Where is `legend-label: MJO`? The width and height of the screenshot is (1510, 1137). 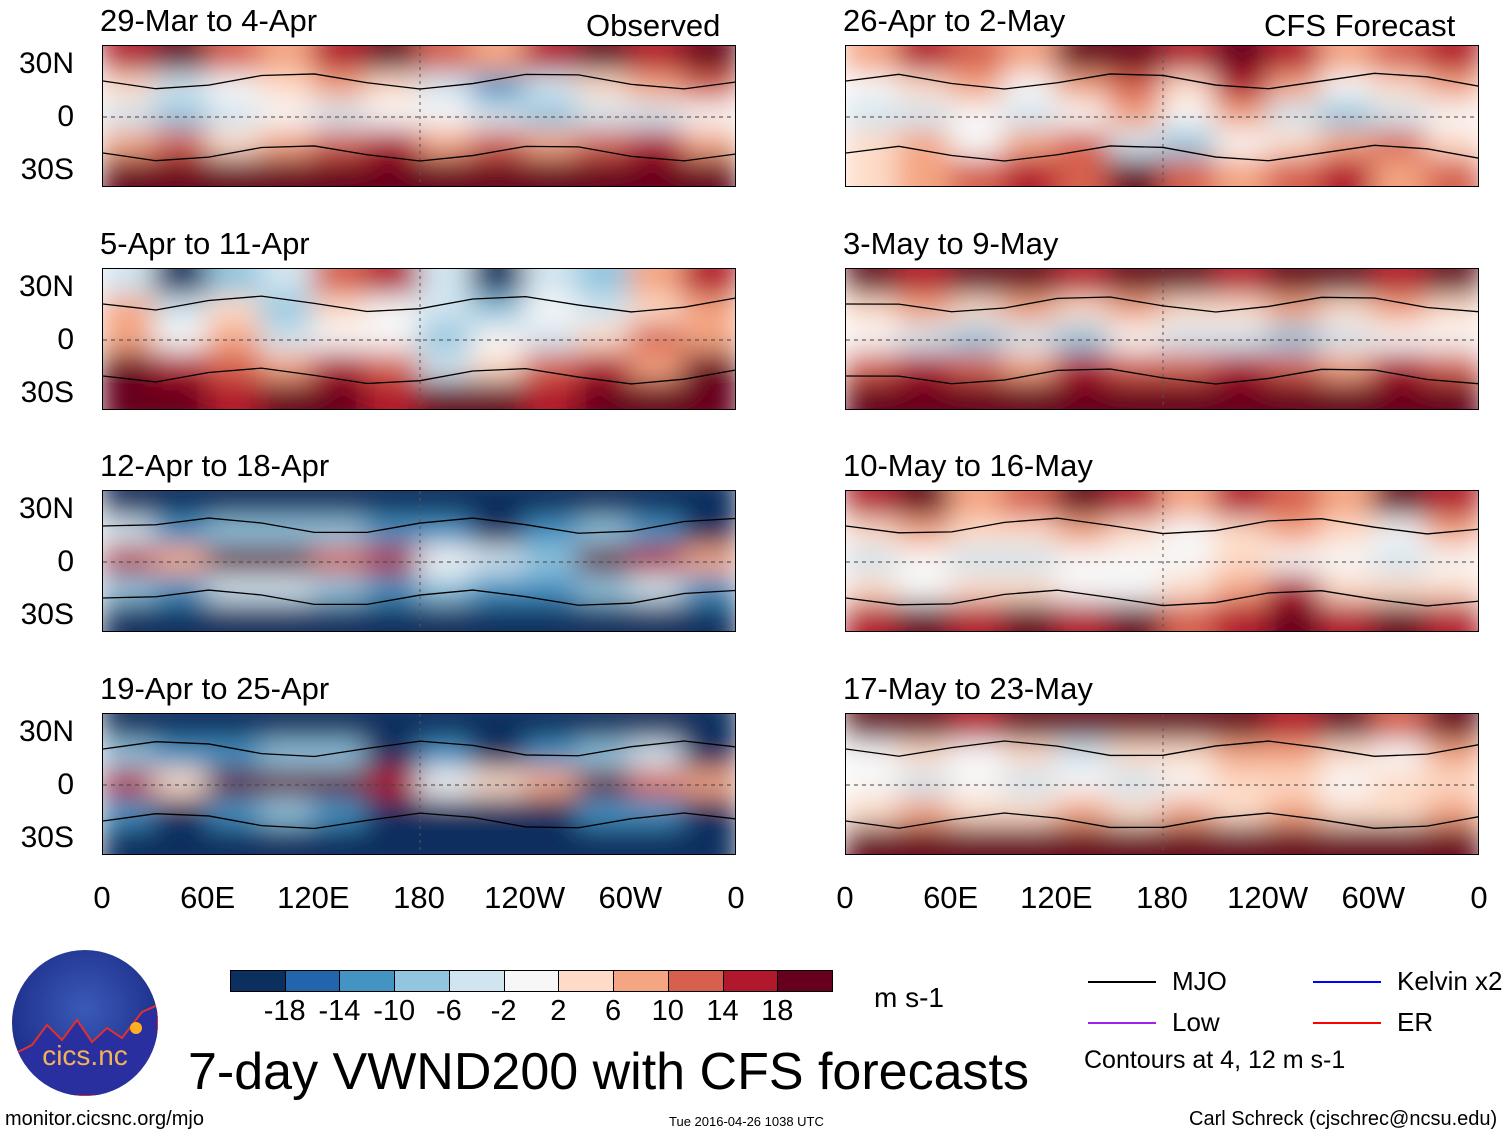 legend-label: MJO is located at coordinates (1199, 981).